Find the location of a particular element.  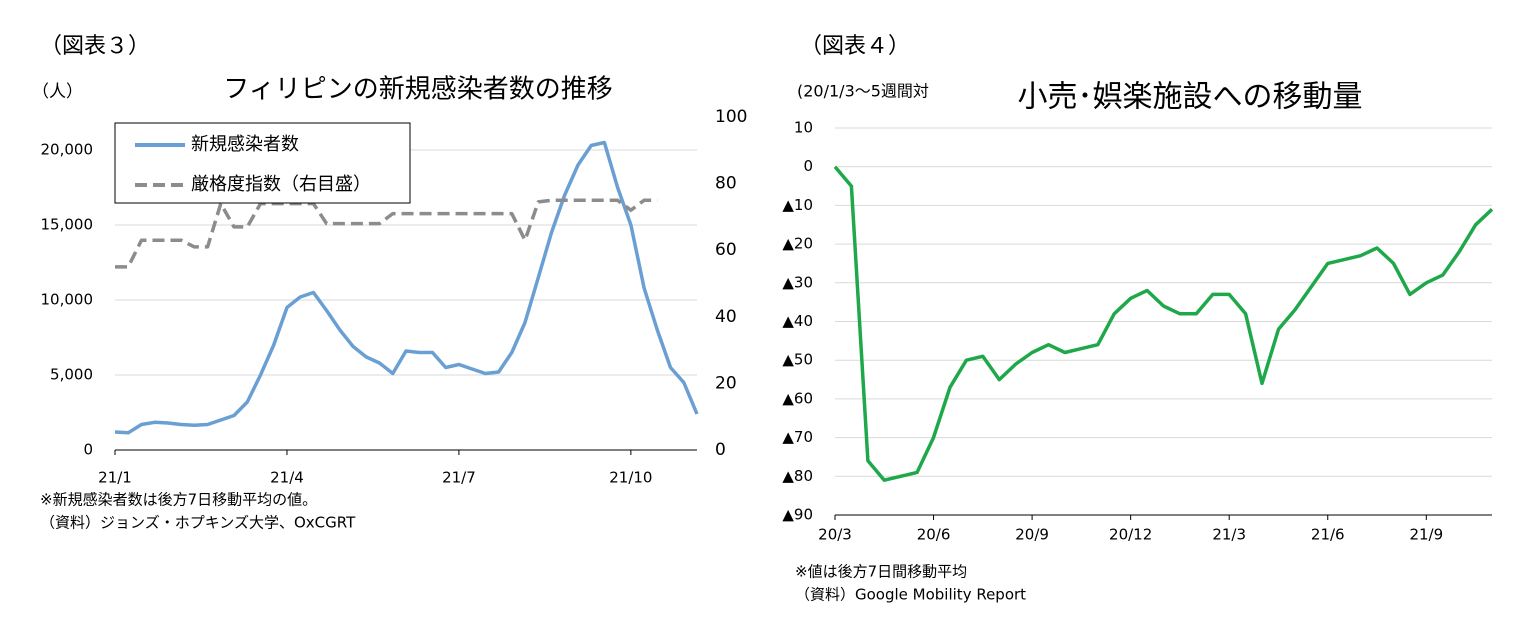

y2-tick-label: 60 is located at coordinates (726, 250).